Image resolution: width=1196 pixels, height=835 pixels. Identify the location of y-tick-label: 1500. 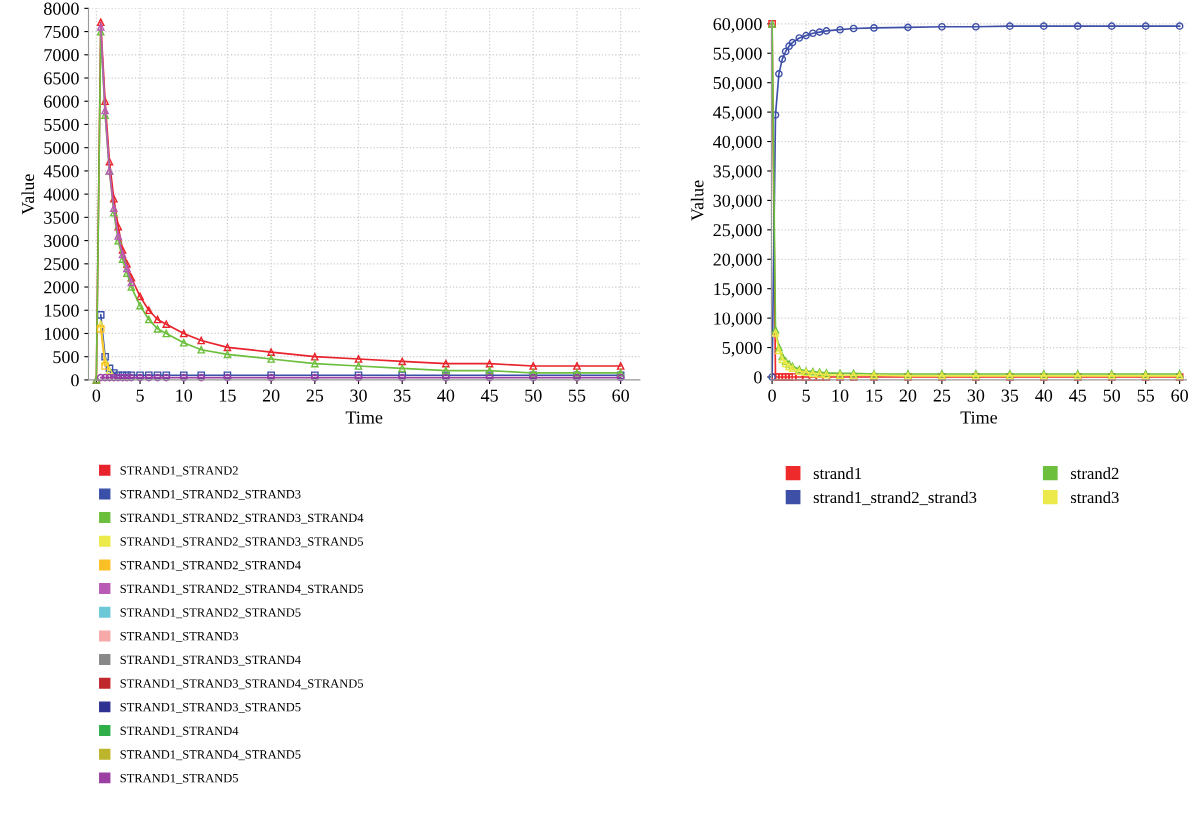
(61, 310).